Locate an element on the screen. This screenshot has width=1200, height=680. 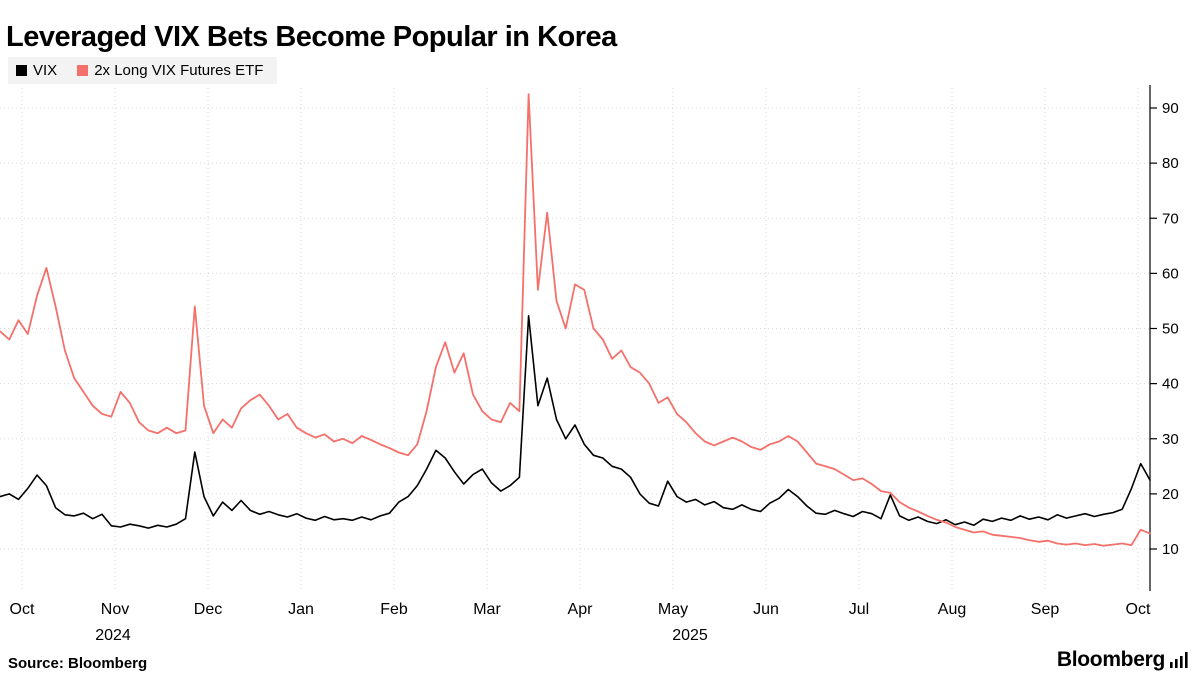
x-tick-label: Aug is located at coordinates (952, 609).